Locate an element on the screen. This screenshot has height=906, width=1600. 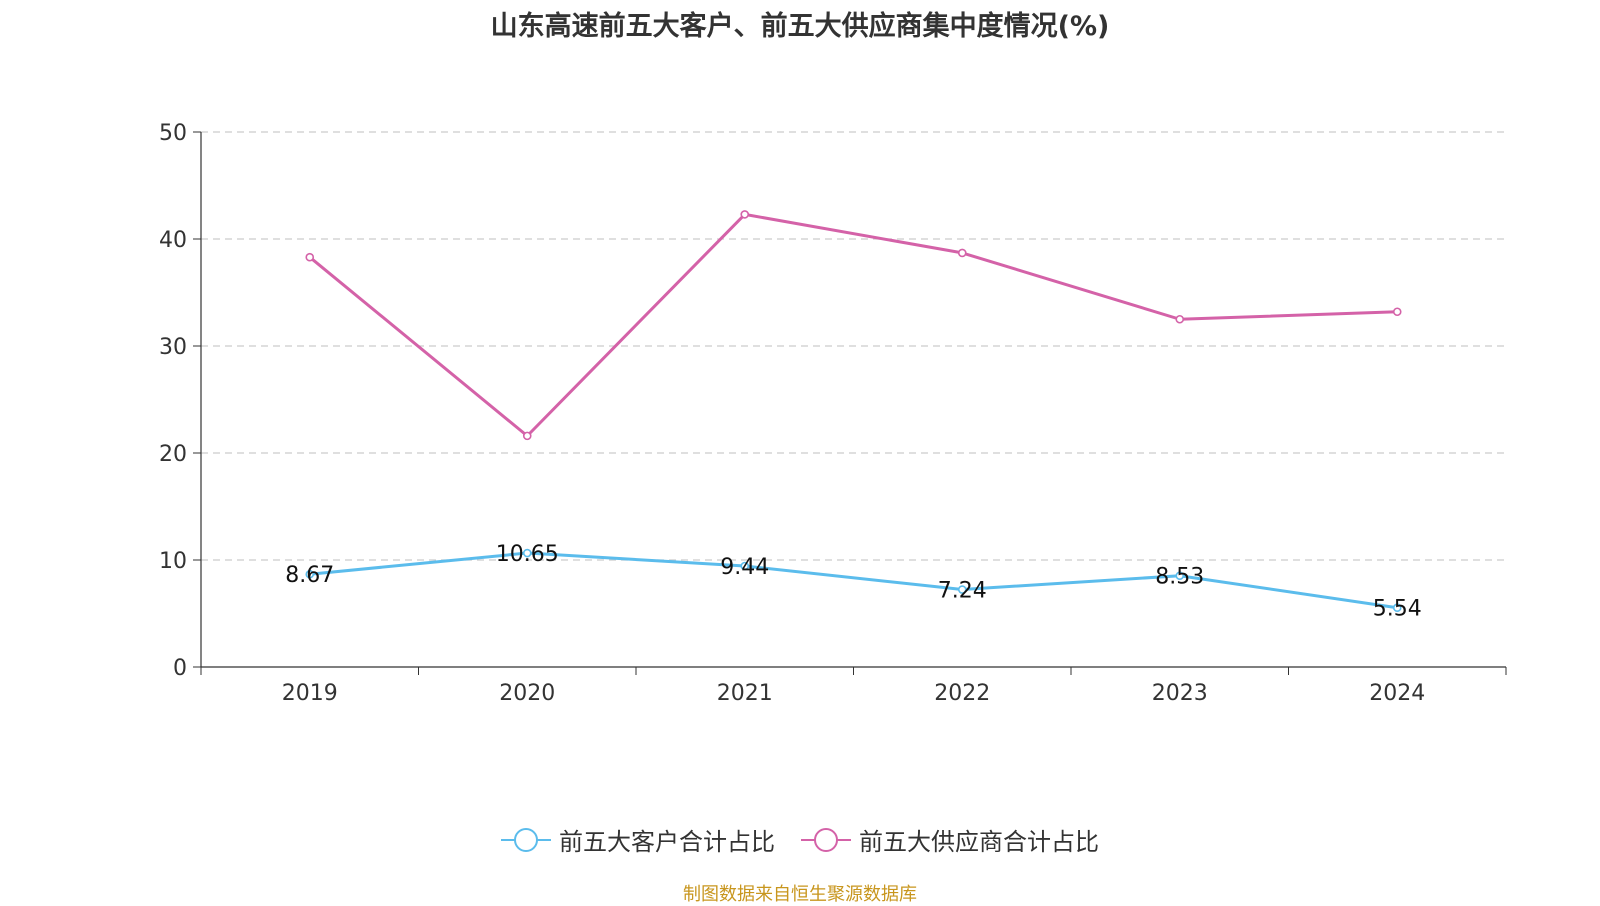
data-label-0-2024: 5.54 is located at coordinates (1397, 609).